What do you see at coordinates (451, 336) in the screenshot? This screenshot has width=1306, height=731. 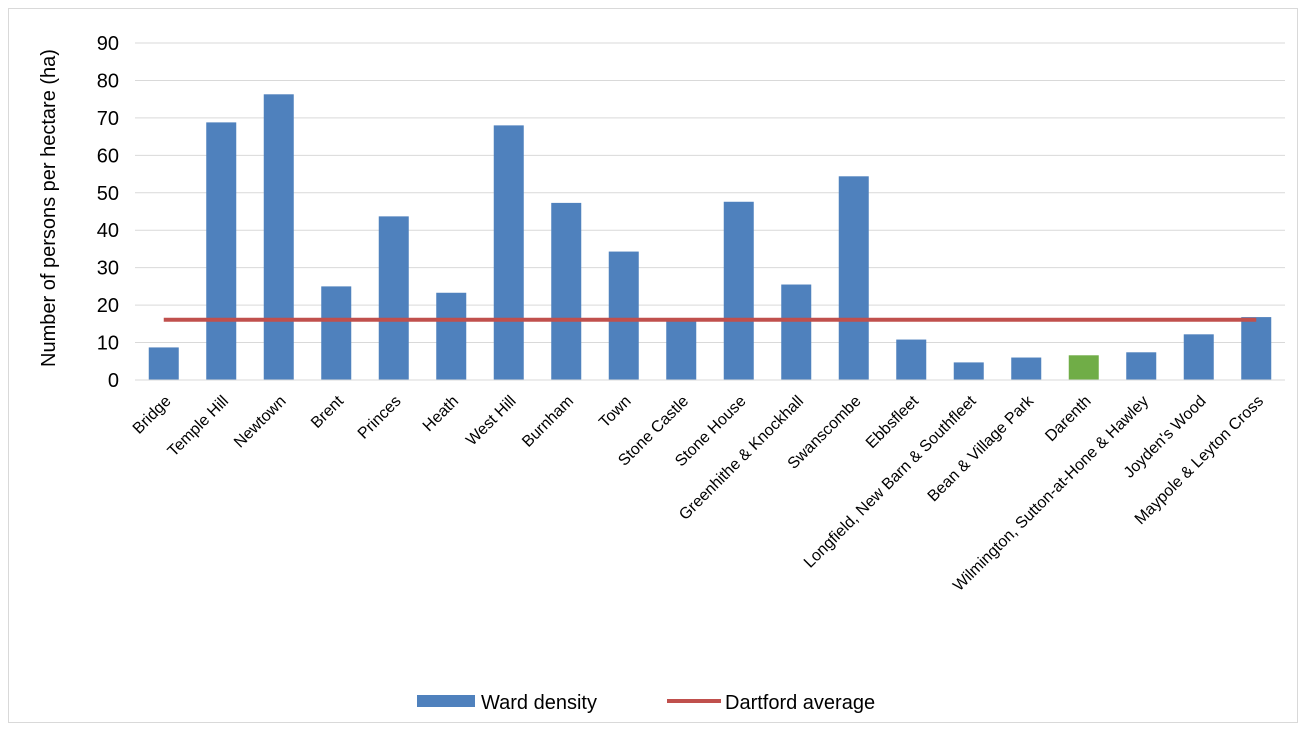 I see `bar-heath` at bounding box center [451, 336].